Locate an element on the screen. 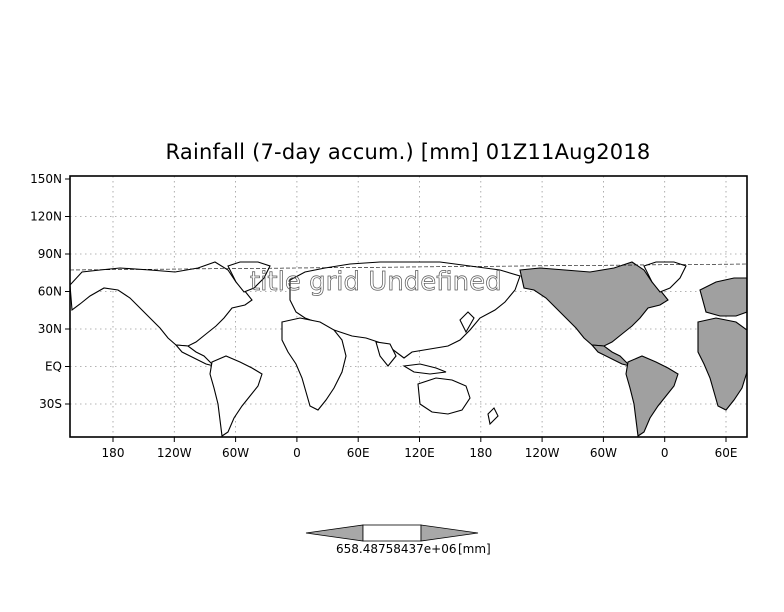  africa-land is located at coordinates (314, 364).